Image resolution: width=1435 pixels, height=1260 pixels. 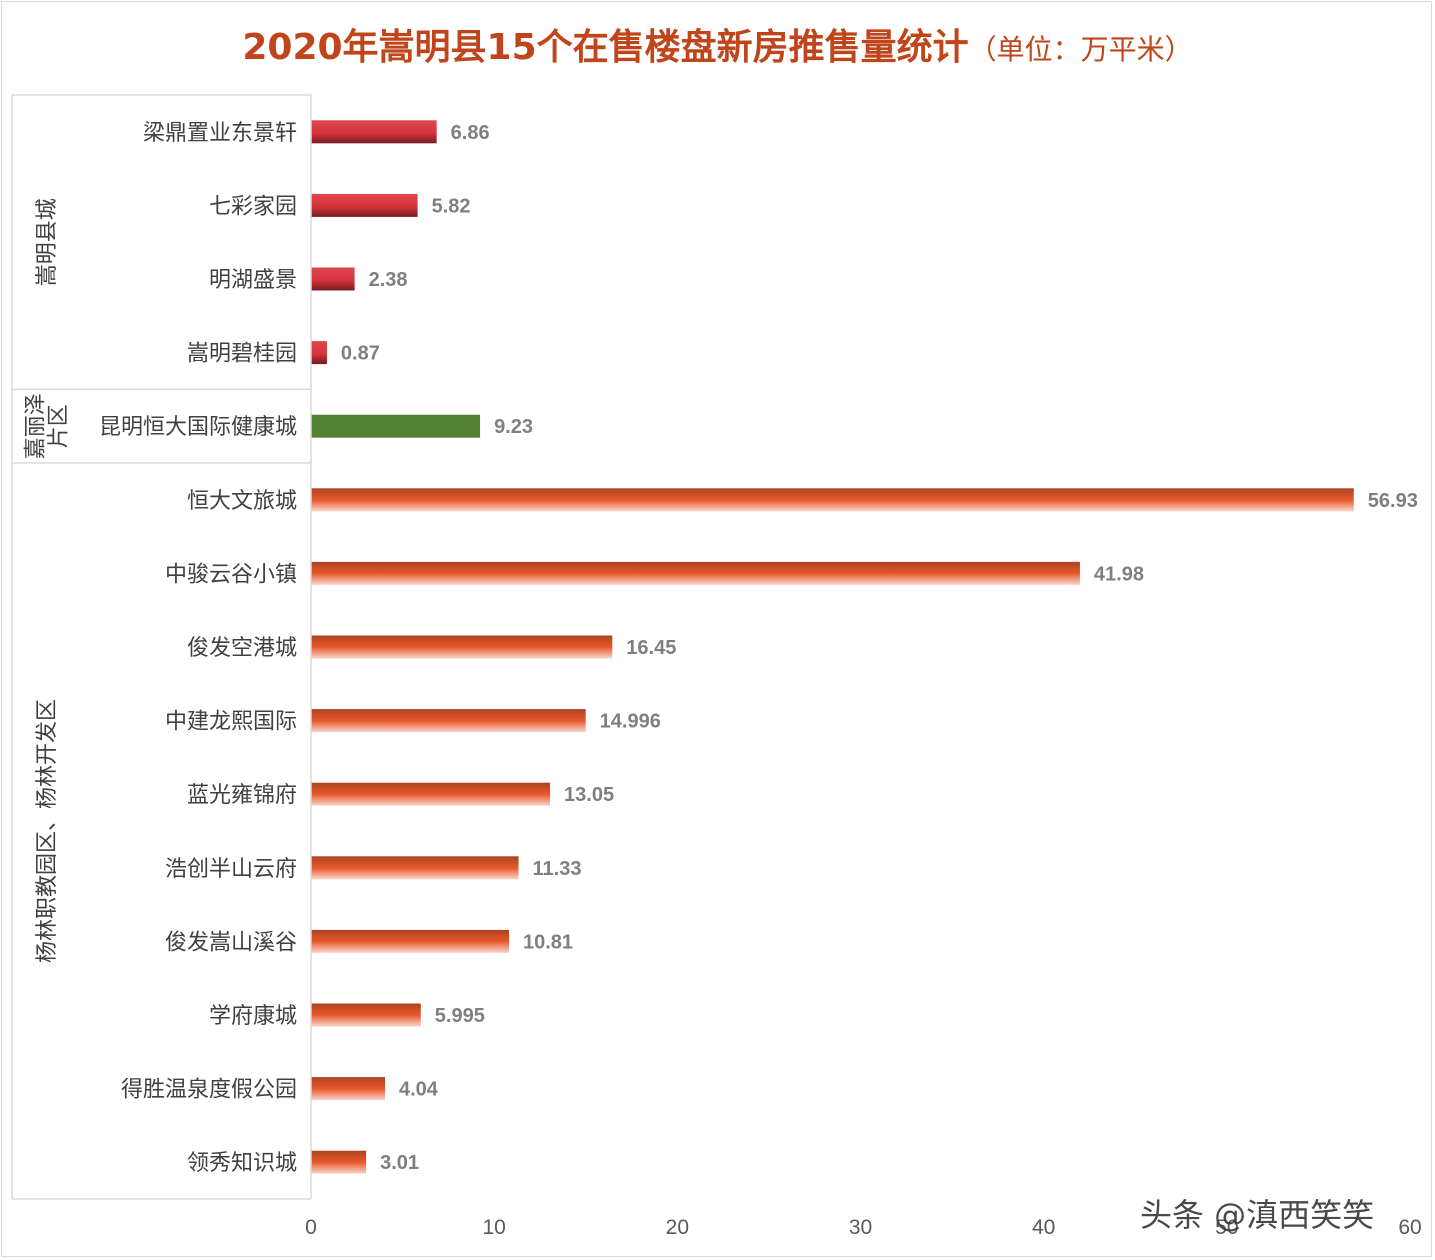 What do you see at coordinates (410, 941) in the screenshot?
I see `bar-俊发嵩山溪谷` at bounding box center [410, 941].